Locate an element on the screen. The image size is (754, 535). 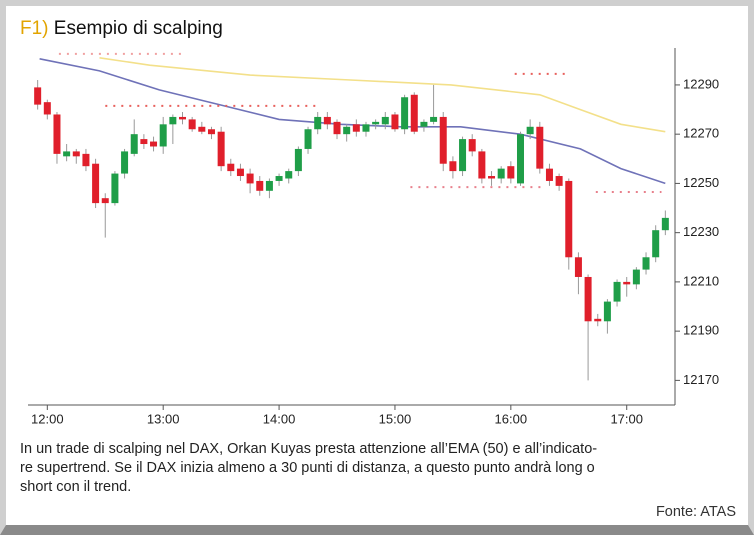
title-prefix: F1) is located at coordinates (34, 28).